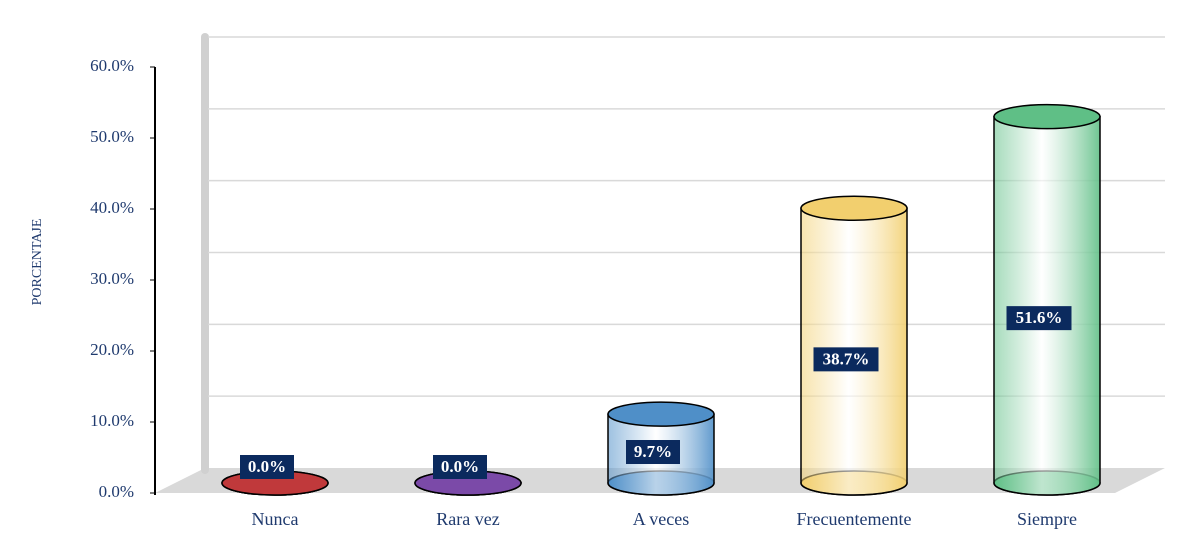 This screenshot has width=1189, height=537. I want to click on value-label: 38.7%, so click(846, 358).